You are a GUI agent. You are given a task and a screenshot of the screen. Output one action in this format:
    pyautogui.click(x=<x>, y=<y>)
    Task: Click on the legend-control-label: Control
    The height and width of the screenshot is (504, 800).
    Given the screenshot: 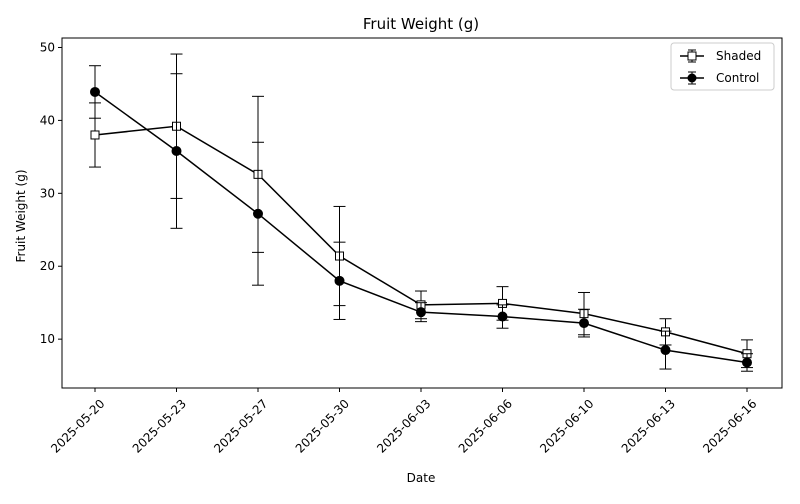 What is the action you would take?
    pyautogui.click(x=737, y=78)
    